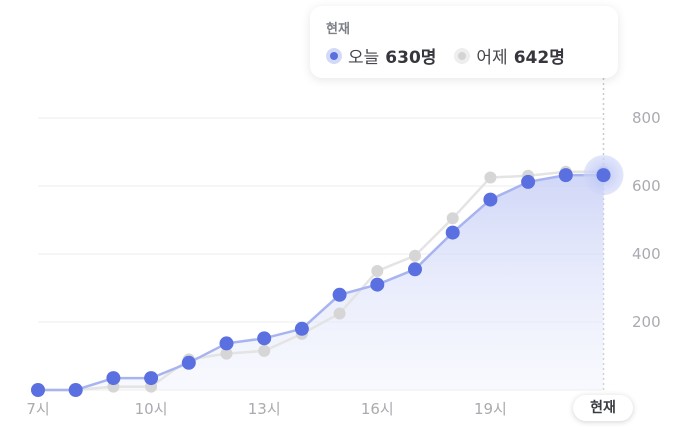 The width and height of the screenshot is (680, 427). Describe the element at coordinates (492, 58) in the screenshot. I see `yesterday-label: 어제` at that location.